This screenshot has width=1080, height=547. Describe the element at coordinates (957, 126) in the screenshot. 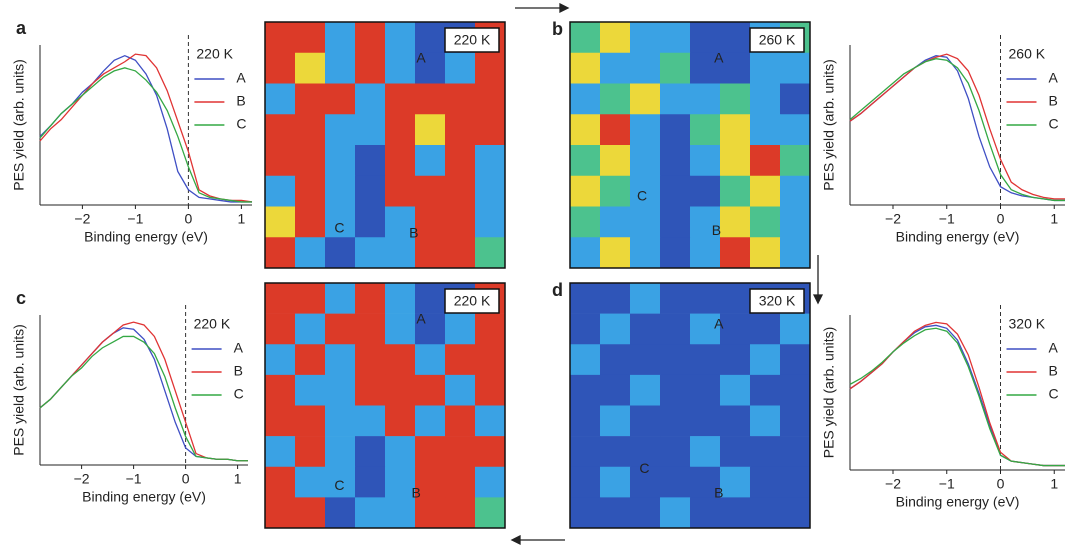

I see `spectrum-line` at that location.